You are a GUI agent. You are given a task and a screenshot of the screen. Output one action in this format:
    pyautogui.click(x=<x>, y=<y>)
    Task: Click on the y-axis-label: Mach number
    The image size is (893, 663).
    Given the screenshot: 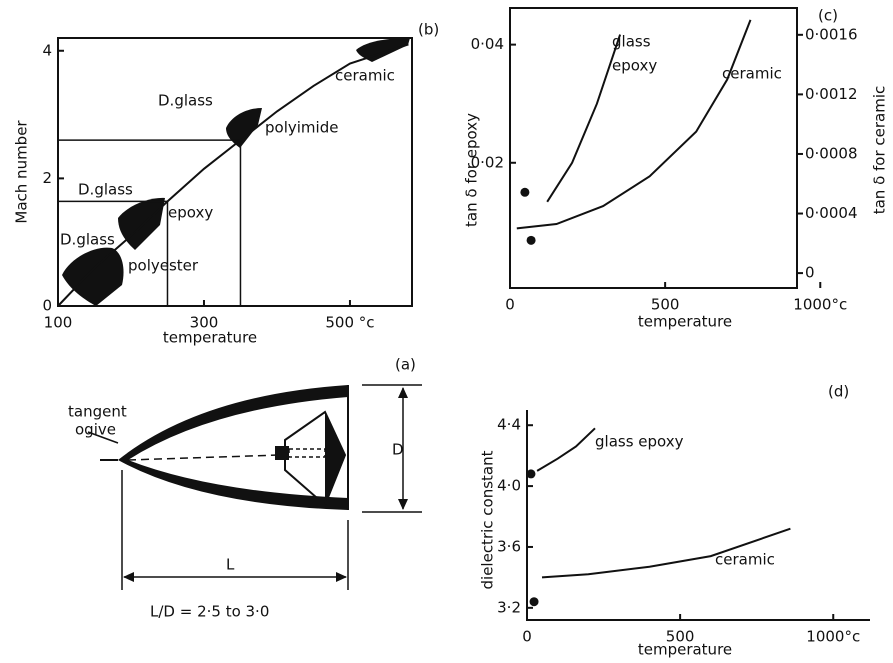 What is the action you would take?
    pyautogui.click(x=22, y=172)
    